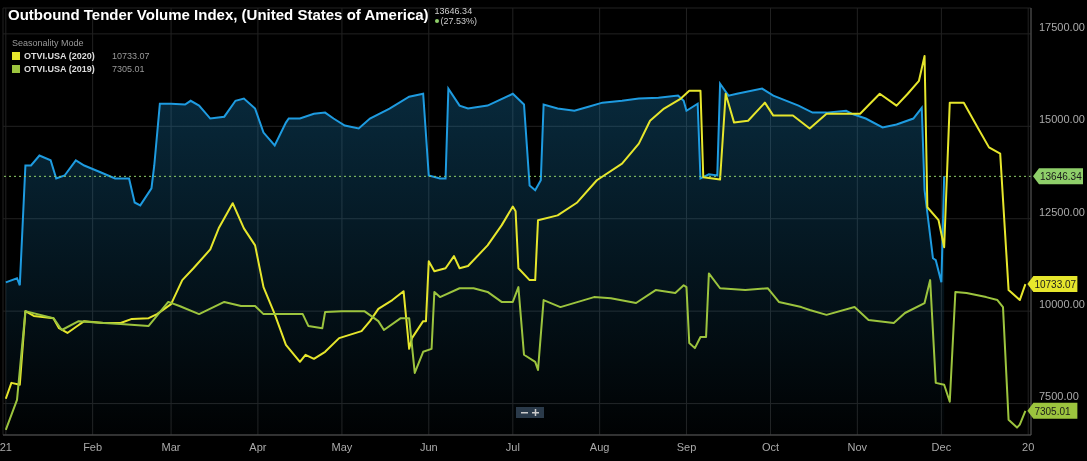 The height and width of the screenshot is (461, 1087). I want to click on x-tick-label: Jun, so click(428, 446).